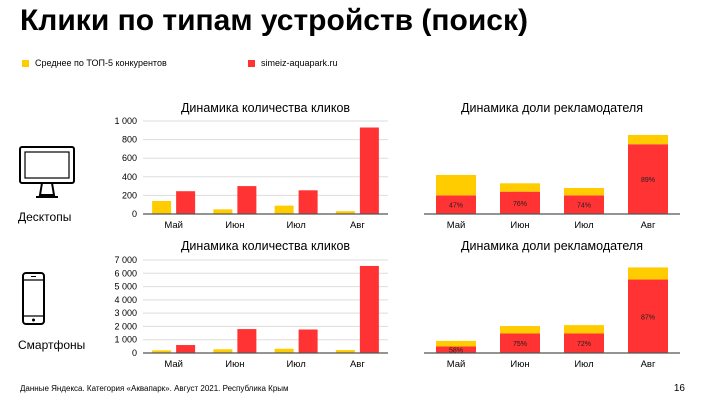  I want to click on y-tick-label: 7 000, so click(125, 260).